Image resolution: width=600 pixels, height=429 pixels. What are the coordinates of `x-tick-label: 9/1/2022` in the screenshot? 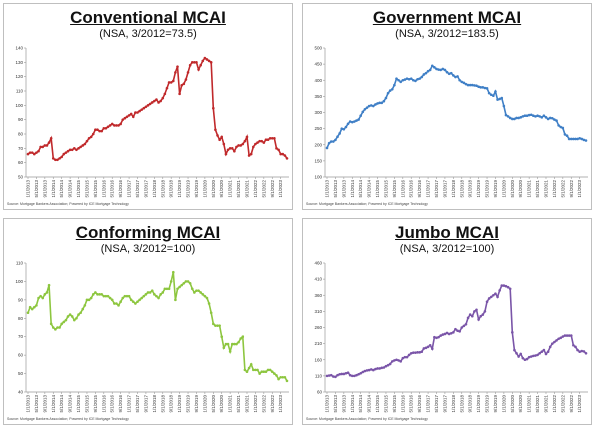 It's located at (571, 404).